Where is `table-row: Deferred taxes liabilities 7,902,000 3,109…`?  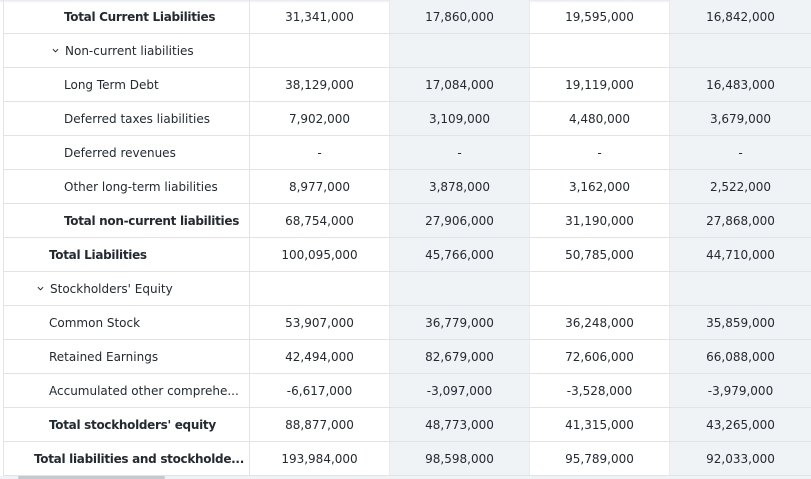
table-row: Deferred taxes liabilities 7,902,000 3,109… is located at coordinates (407, 119).